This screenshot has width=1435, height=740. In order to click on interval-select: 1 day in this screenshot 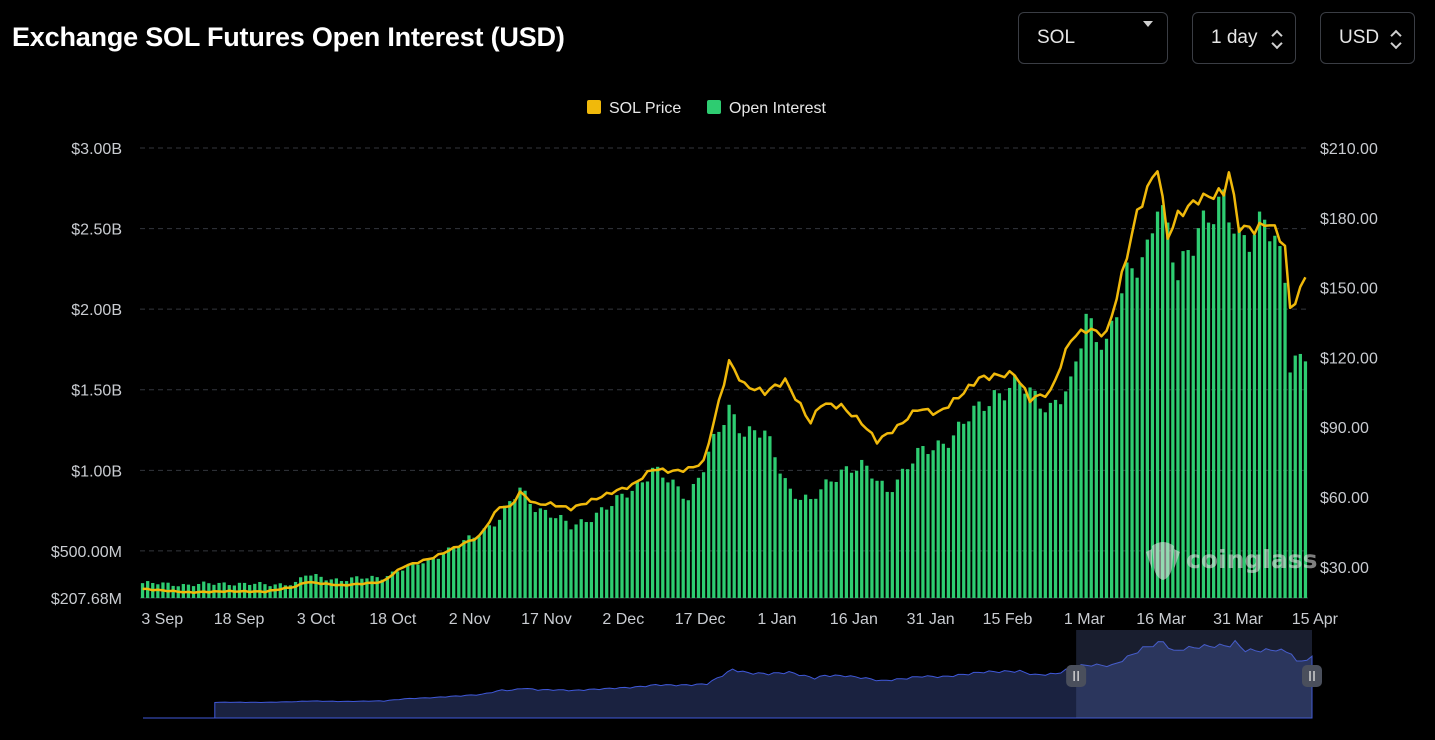, I will do `click(1244, 38)`.